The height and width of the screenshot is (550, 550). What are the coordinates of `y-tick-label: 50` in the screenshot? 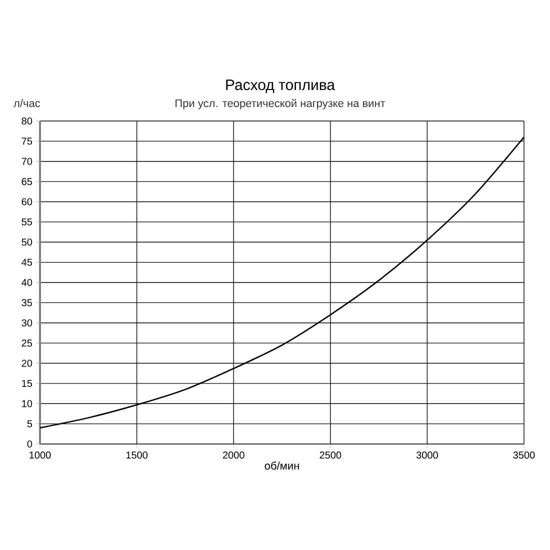 It's located at (27, 242).